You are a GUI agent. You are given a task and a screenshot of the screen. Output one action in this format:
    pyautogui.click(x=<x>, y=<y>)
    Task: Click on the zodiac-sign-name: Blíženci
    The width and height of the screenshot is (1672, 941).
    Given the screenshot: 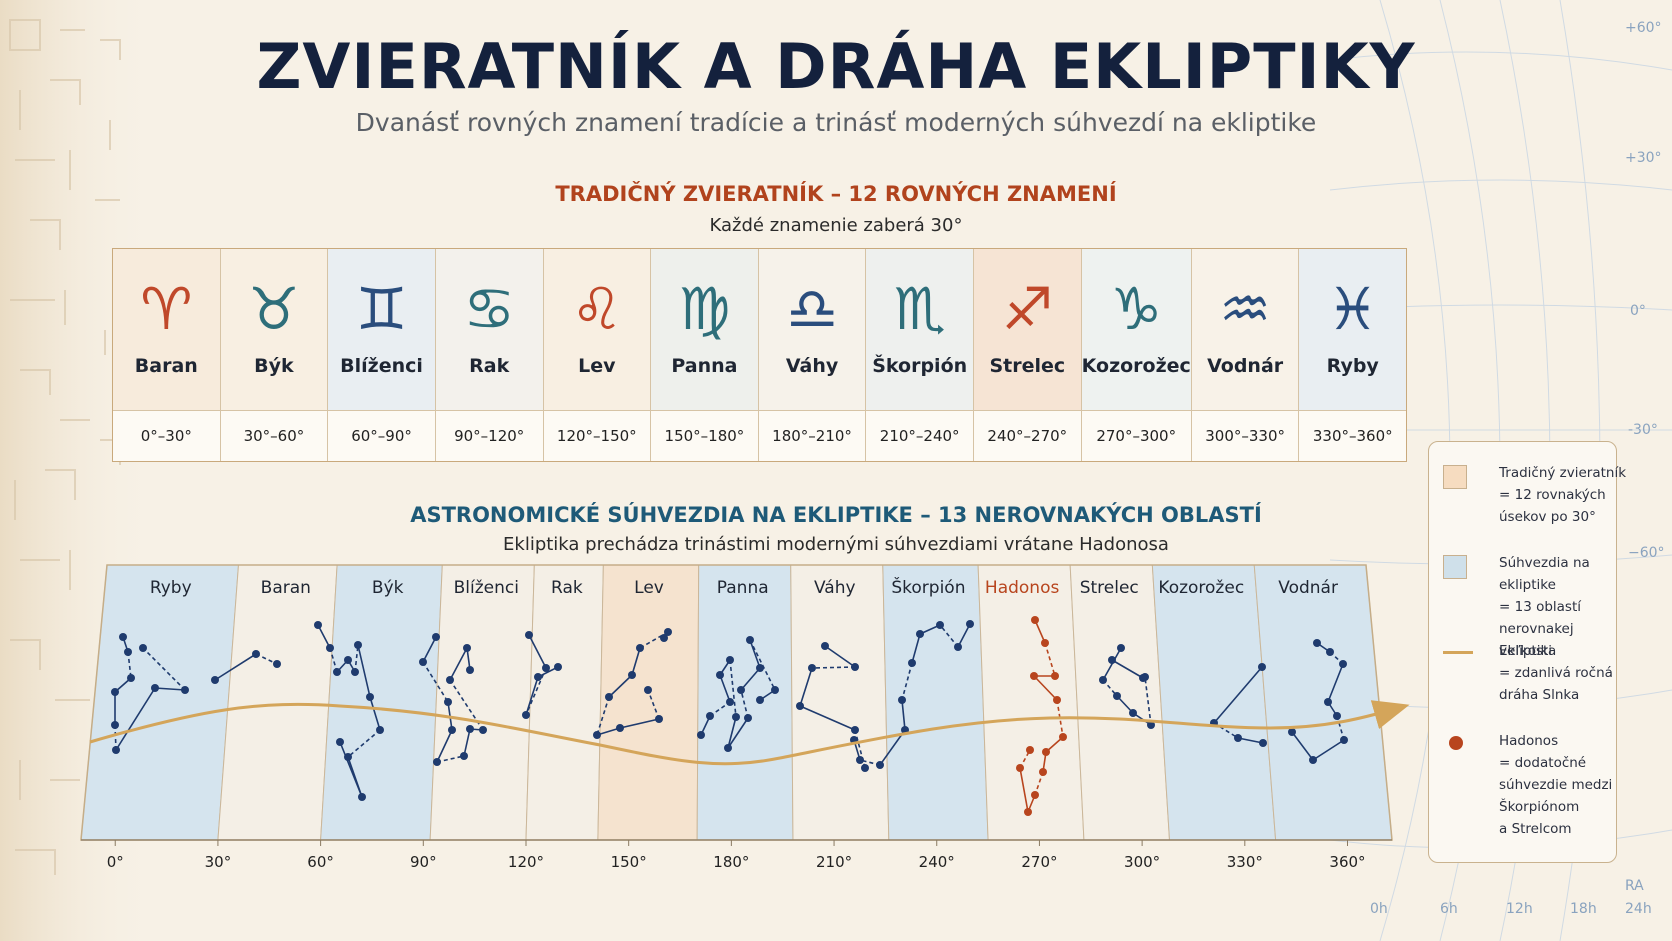 What is the action you would take?
    pyautogui.click(x=381, y=366)
    